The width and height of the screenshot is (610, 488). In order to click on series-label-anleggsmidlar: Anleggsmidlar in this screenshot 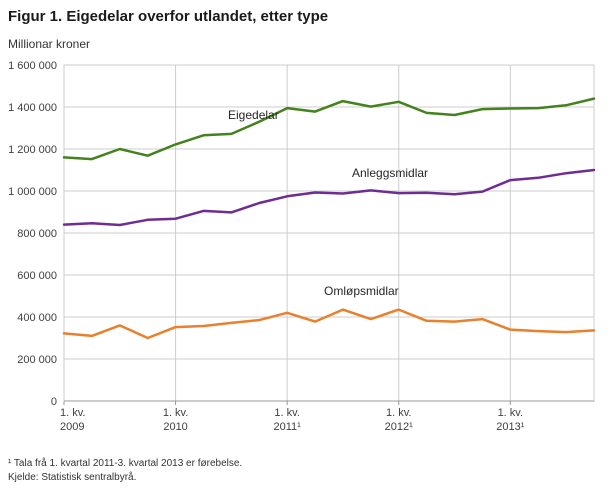, I will do `click(390, 173)`.